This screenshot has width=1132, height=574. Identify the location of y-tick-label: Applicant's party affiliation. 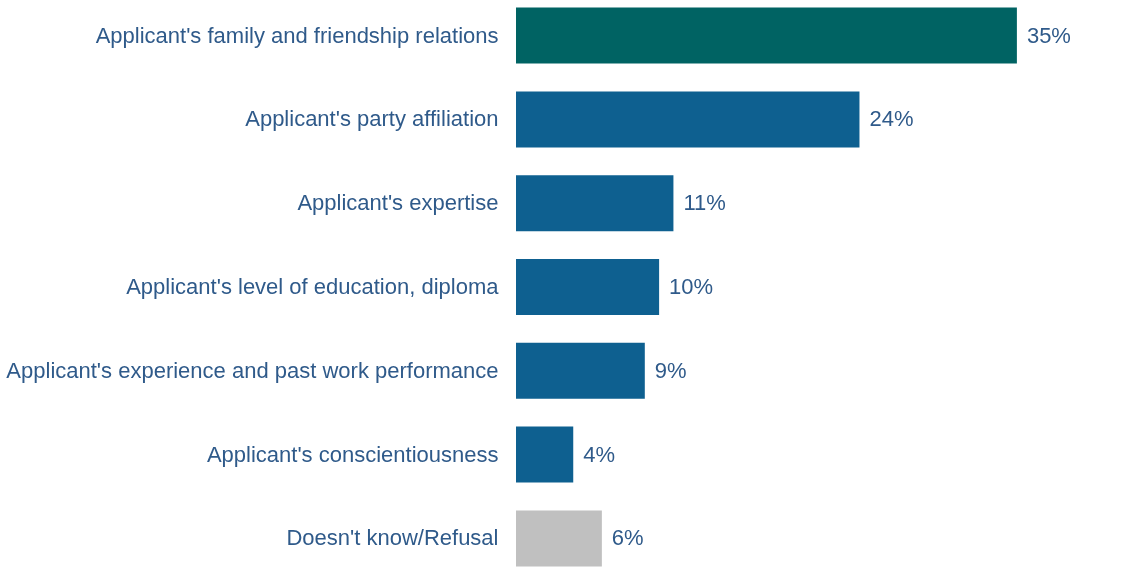
(372, 119).